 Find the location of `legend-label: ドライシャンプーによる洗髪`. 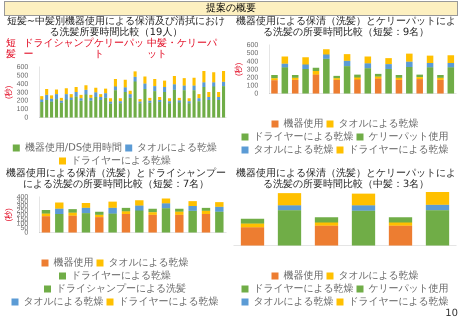

legend-label: ドライシャンプーによる洗髪 is located at coordinates (121, 288).